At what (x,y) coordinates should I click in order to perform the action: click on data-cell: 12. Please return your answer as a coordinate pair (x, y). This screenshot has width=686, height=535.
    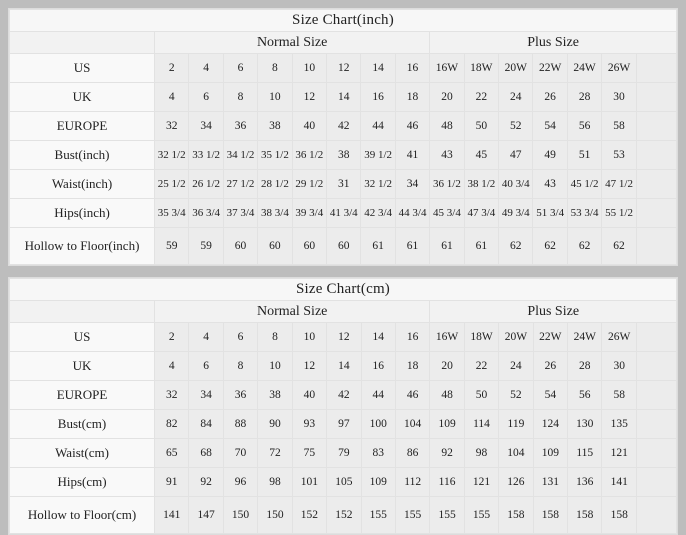
    Looking at the image, I should click on (344, 337).